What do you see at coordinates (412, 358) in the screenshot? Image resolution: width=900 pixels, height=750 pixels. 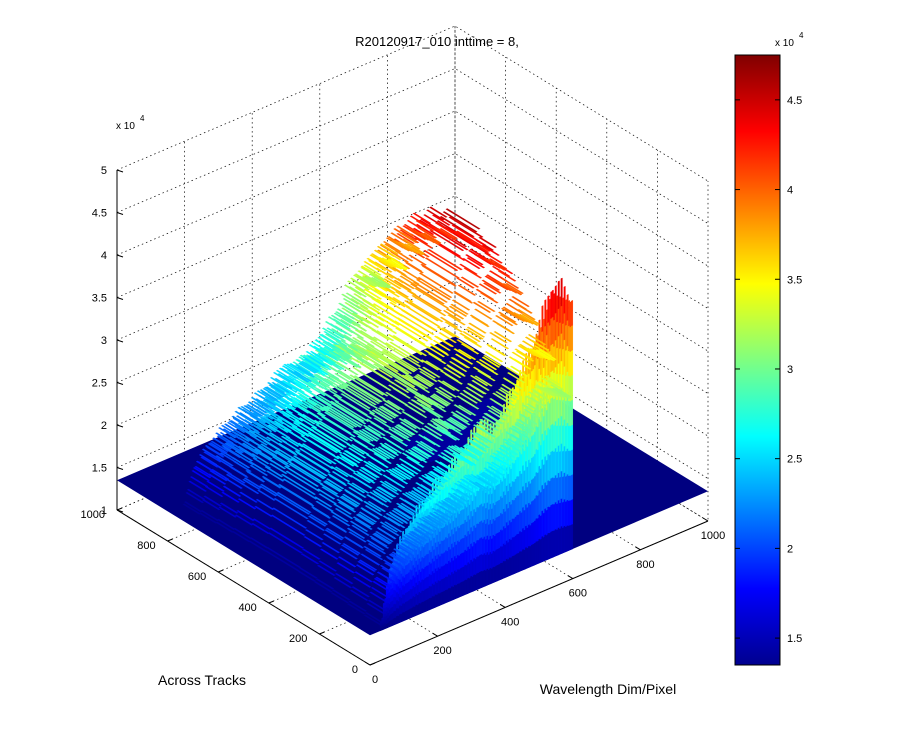 I see `grid-line-z` at bounding box center [412, 358].